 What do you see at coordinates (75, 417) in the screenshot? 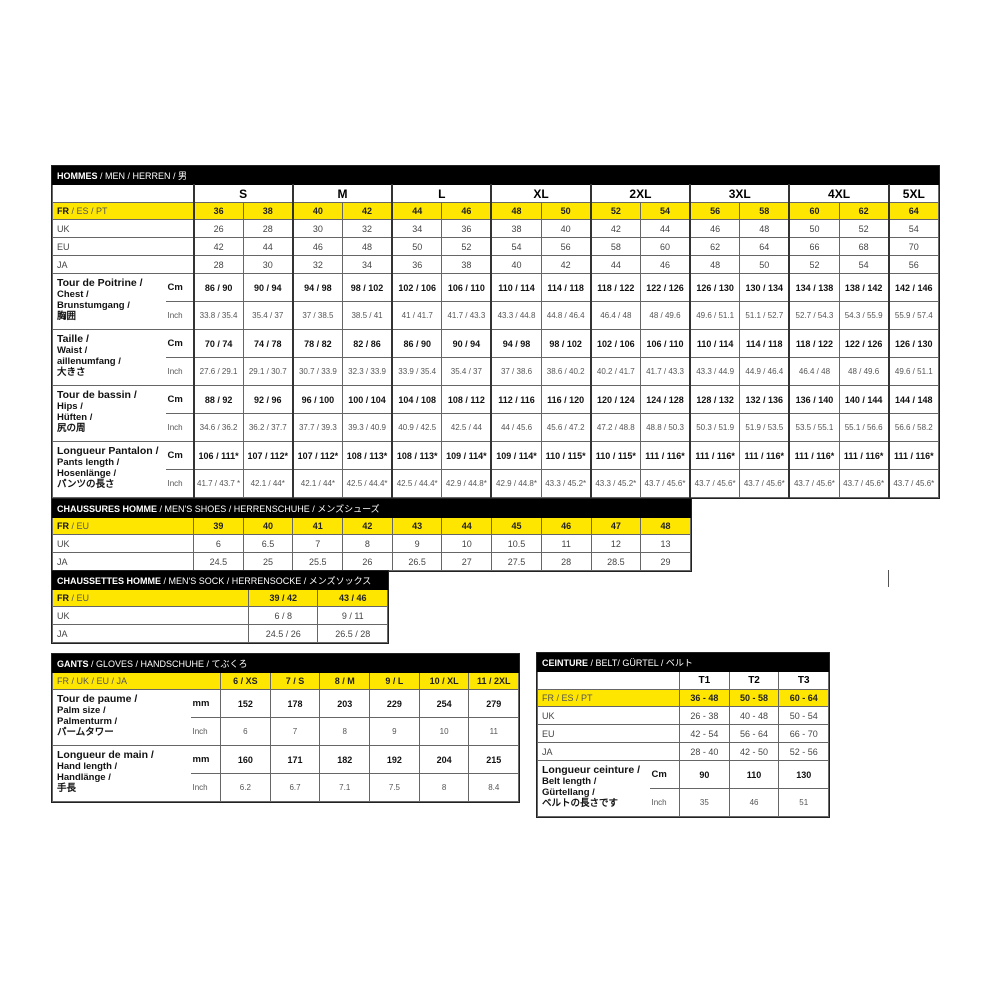
I see `measure-translation: Hüften /` at bounding box center [75, 417].